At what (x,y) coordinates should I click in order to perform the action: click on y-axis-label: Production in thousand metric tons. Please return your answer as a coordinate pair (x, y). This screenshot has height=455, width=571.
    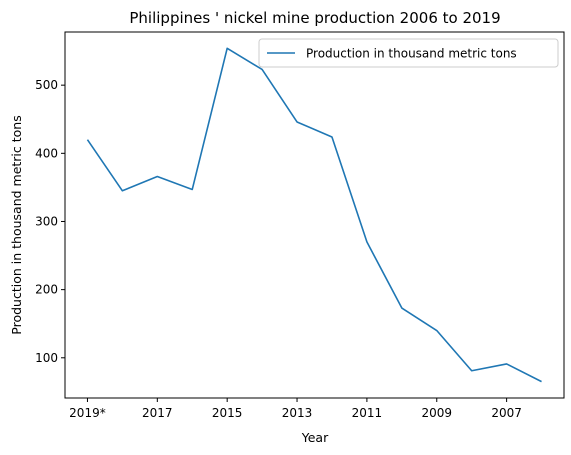
    Looking at the image, I should click on (16, 224).